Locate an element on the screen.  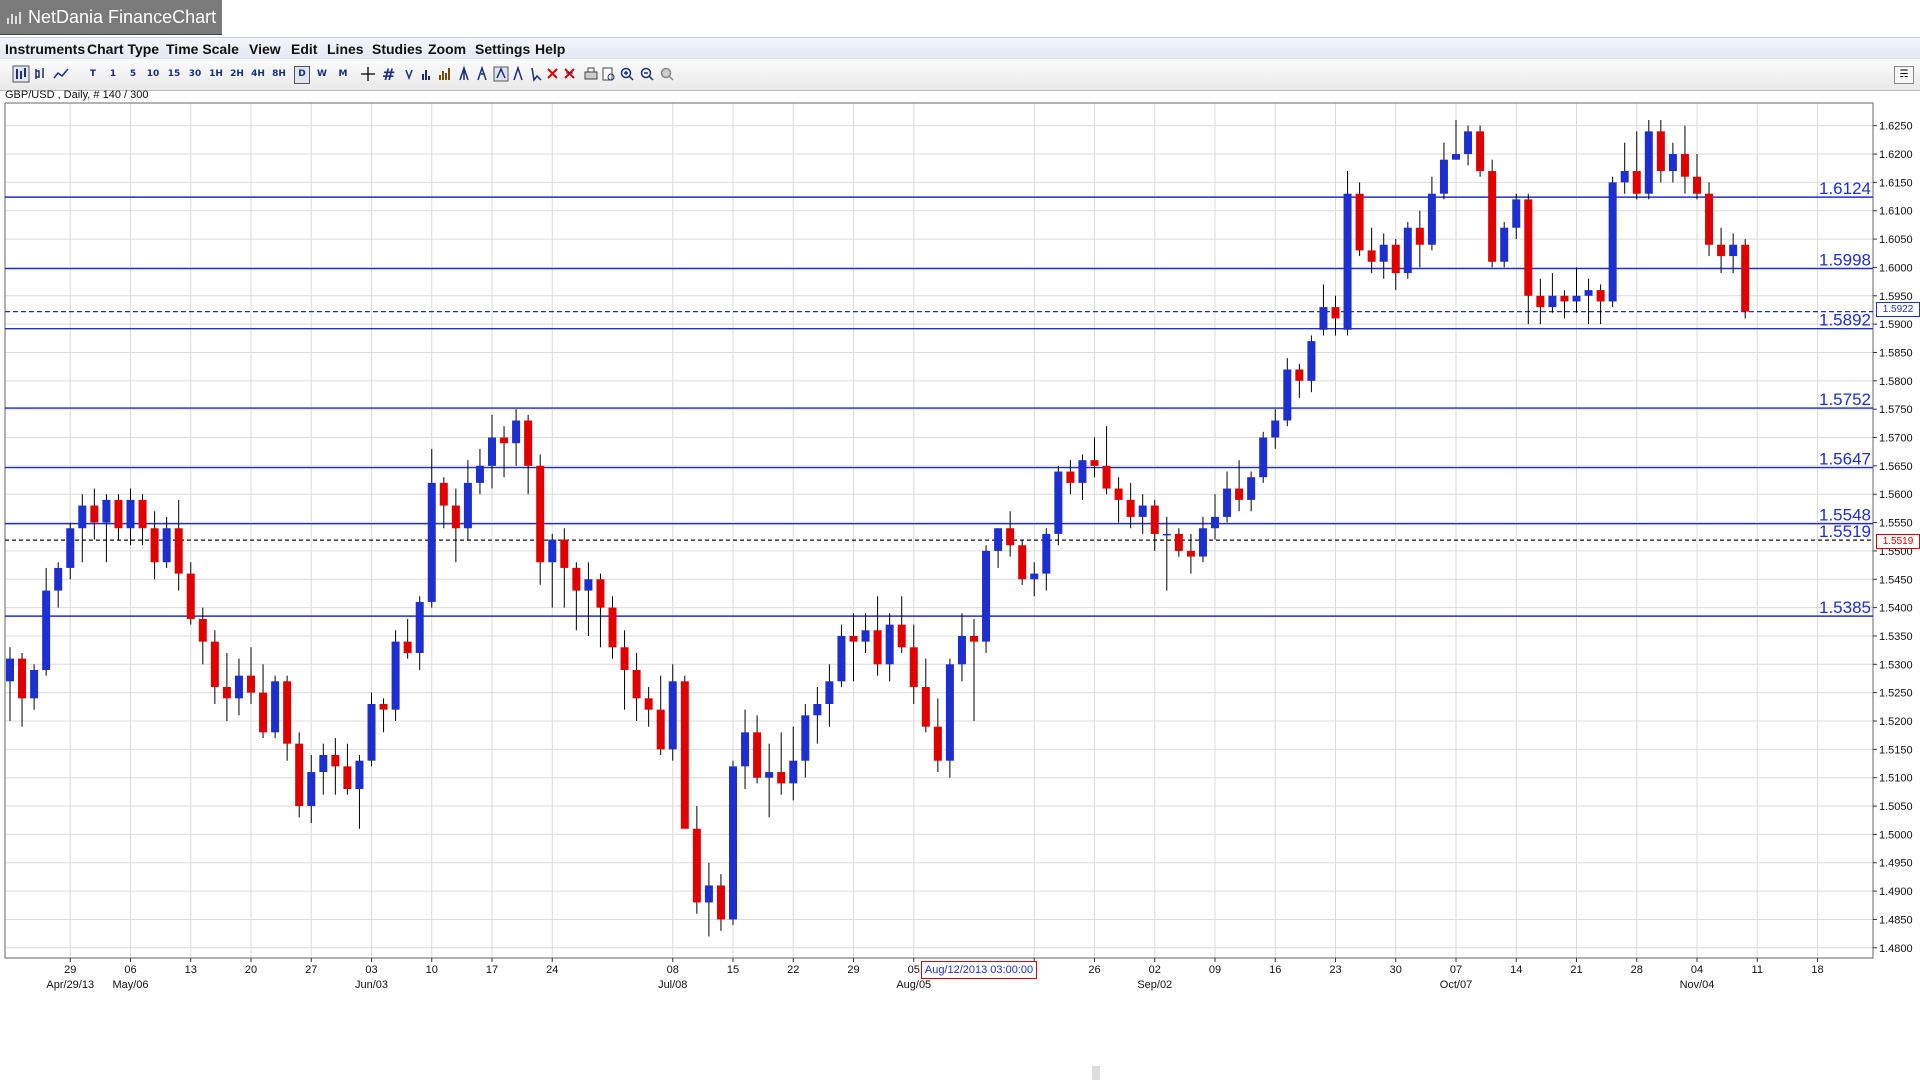
x-tick-label: 22 is located at coordinates (793, 970).